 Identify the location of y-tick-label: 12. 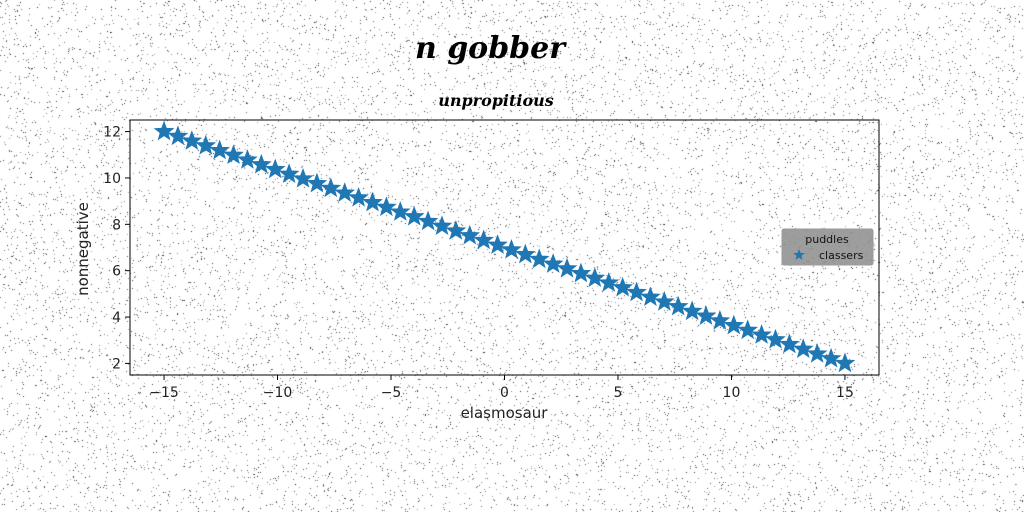
(112, 133).